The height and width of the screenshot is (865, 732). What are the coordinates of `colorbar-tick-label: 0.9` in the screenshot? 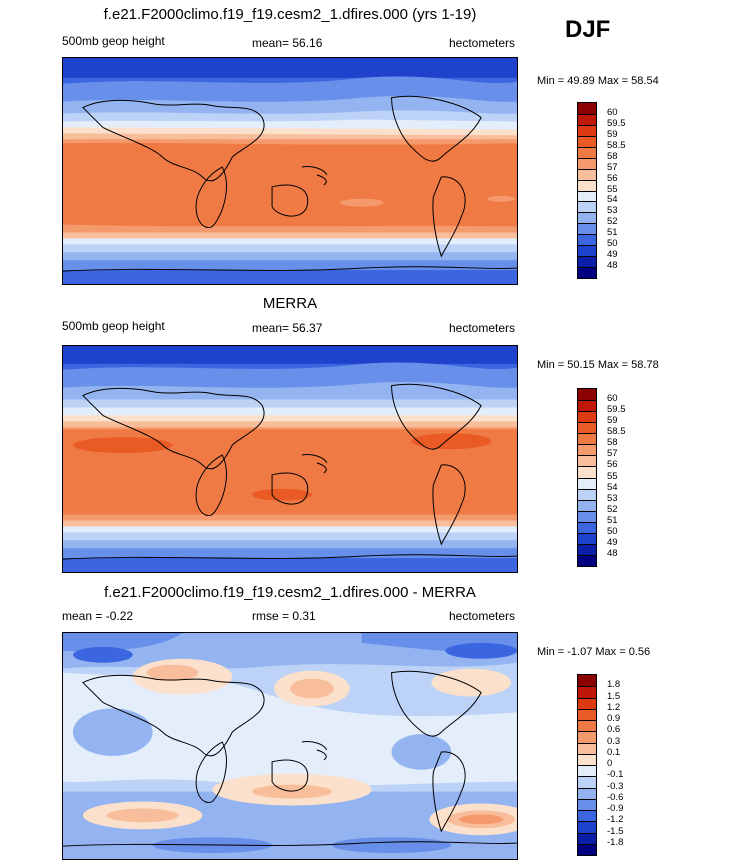 It's located at (614, 718).